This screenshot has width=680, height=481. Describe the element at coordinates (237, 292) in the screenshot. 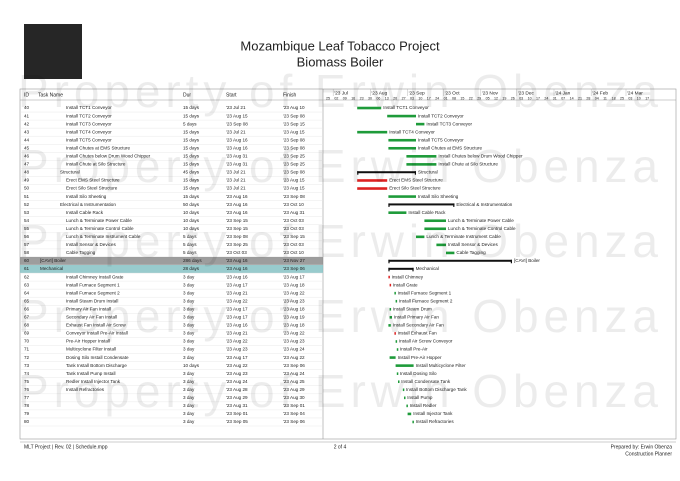

I see `start: '23 Aug 21` at that location.